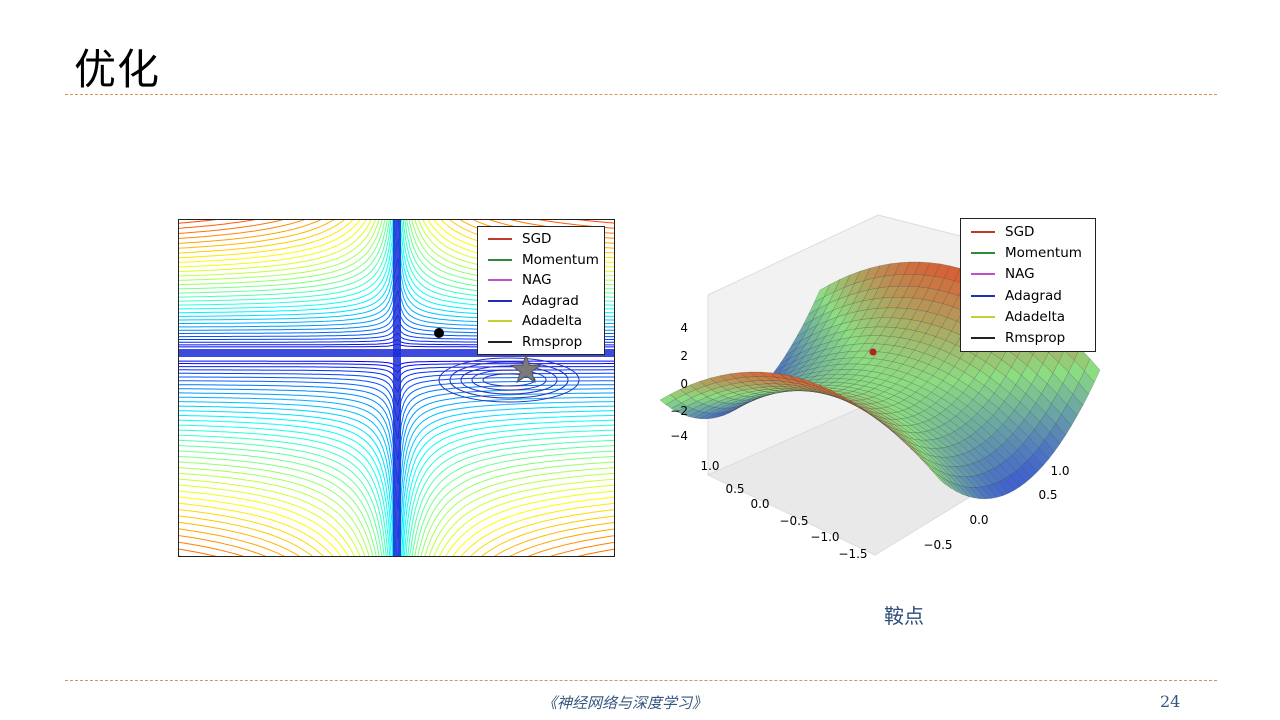 Image resolution: width=1280 pixels, height=720 pixels. I want to click on y-tick-label: 1.0, so click(1059, 471).